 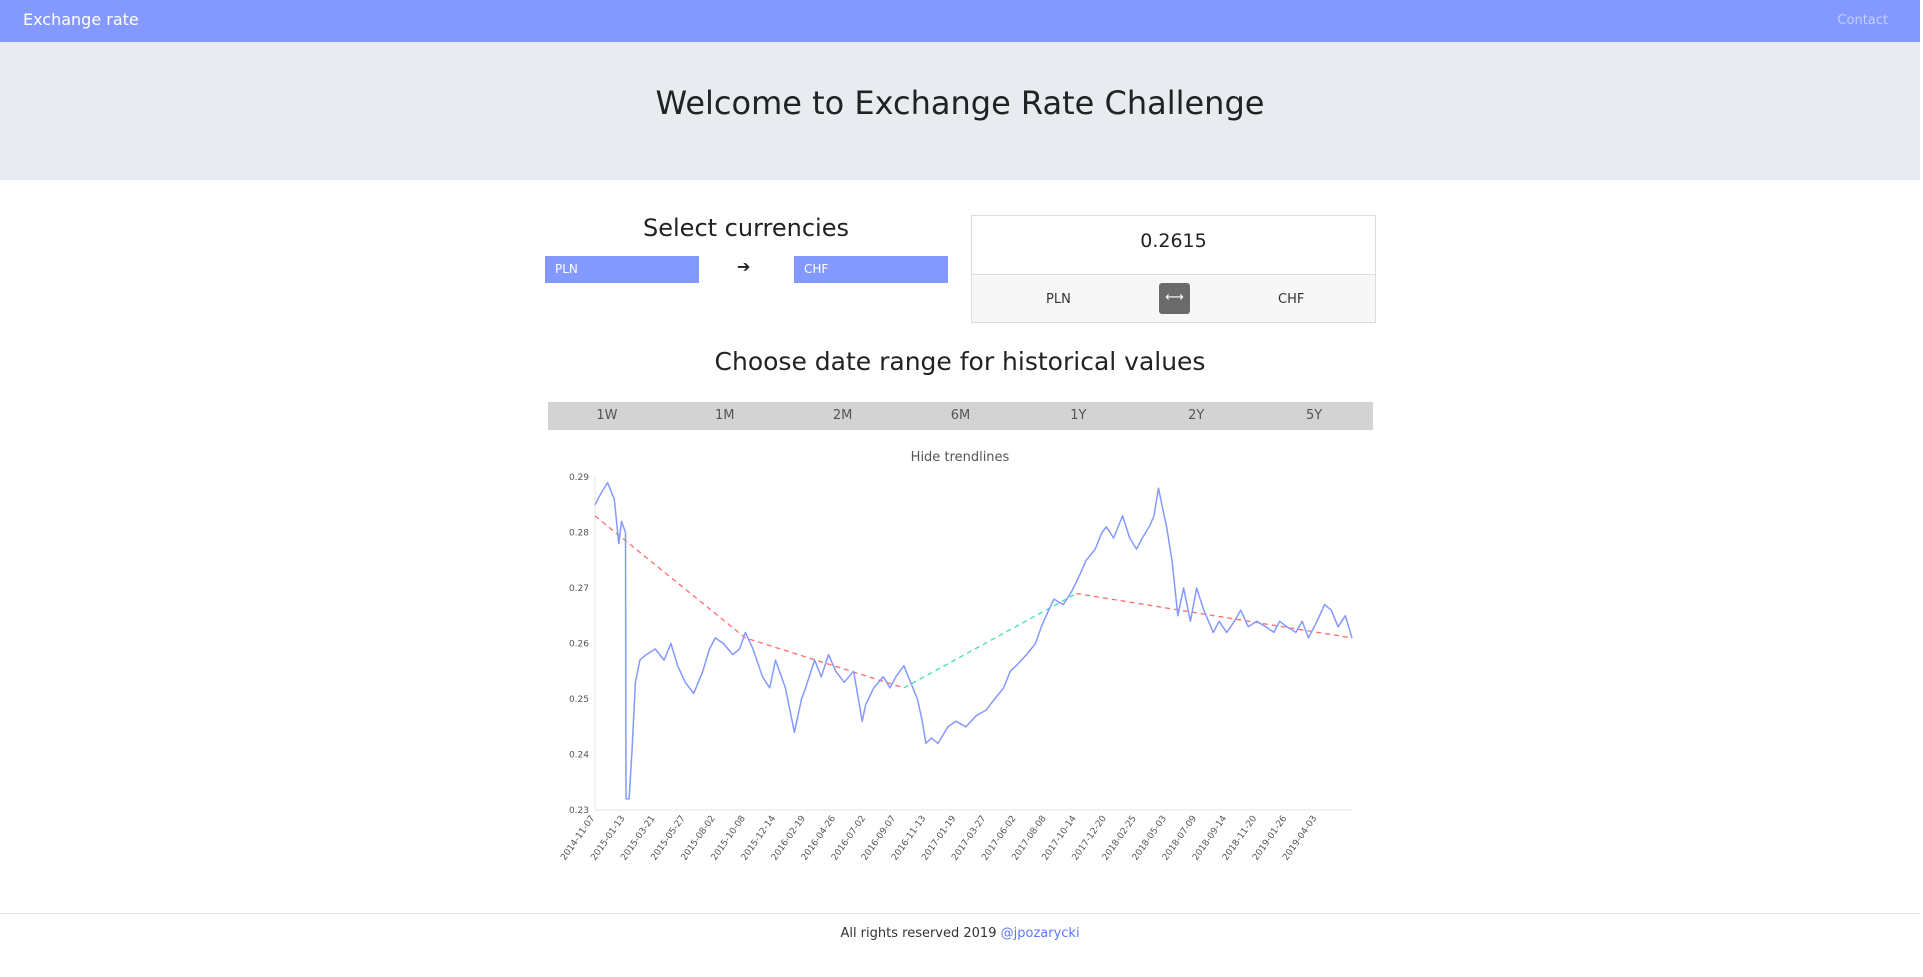 I want to click on swap-button: ⟷, so click(x=1174, y=298).